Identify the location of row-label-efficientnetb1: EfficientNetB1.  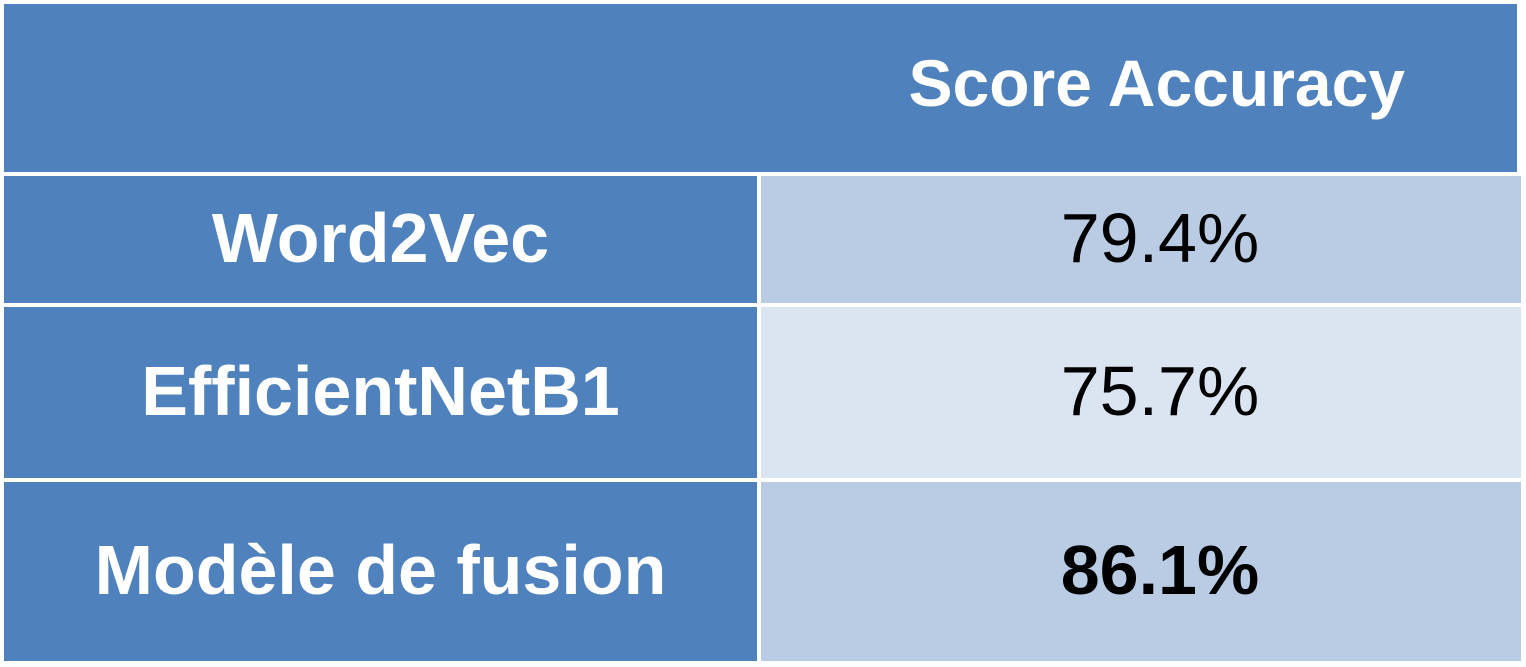
(382, 394).